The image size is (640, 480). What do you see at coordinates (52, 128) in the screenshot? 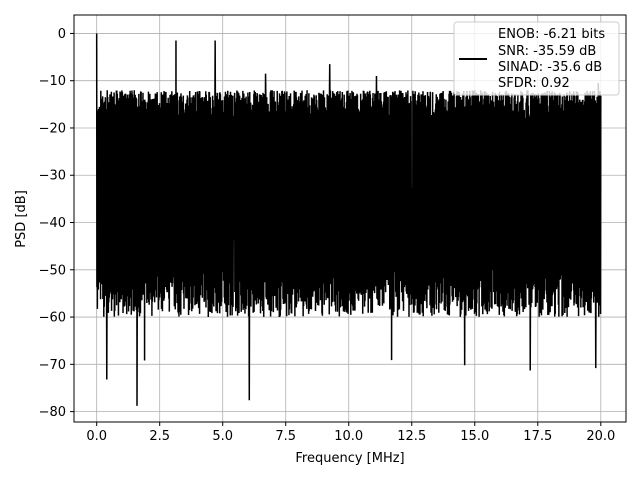
I see `y-tick-label: −20` at bounding box center [52, 128].